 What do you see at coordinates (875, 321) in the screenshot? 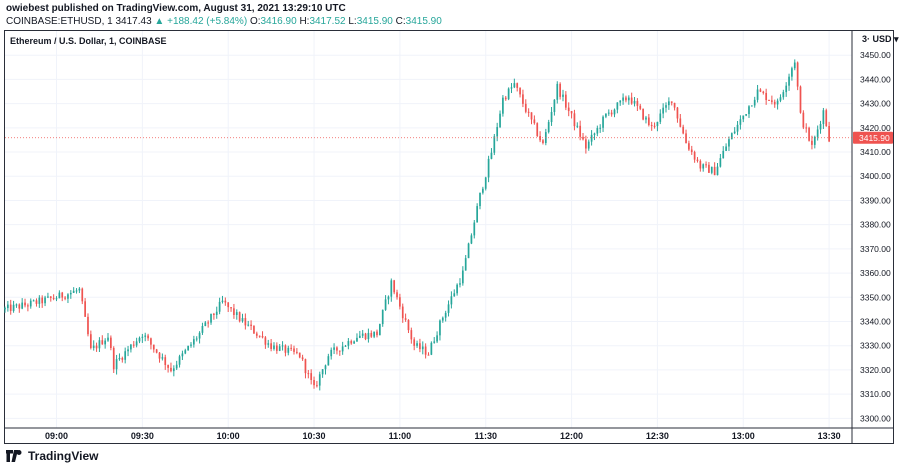
I see `y-tick-label: 3340.00` at bounding box center [875, 321].